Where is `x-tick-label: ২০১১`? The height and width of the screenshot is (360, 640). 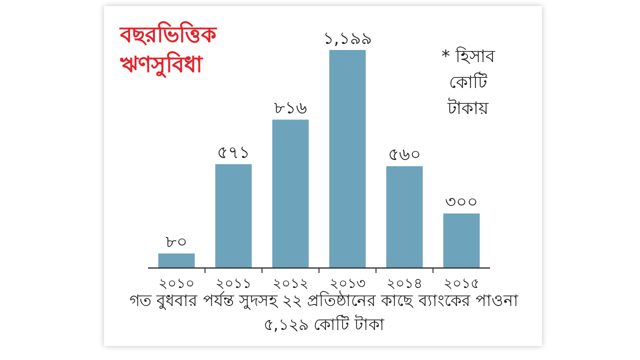
x-tick-label: ২০১১ is located at coordinates (234, 284).